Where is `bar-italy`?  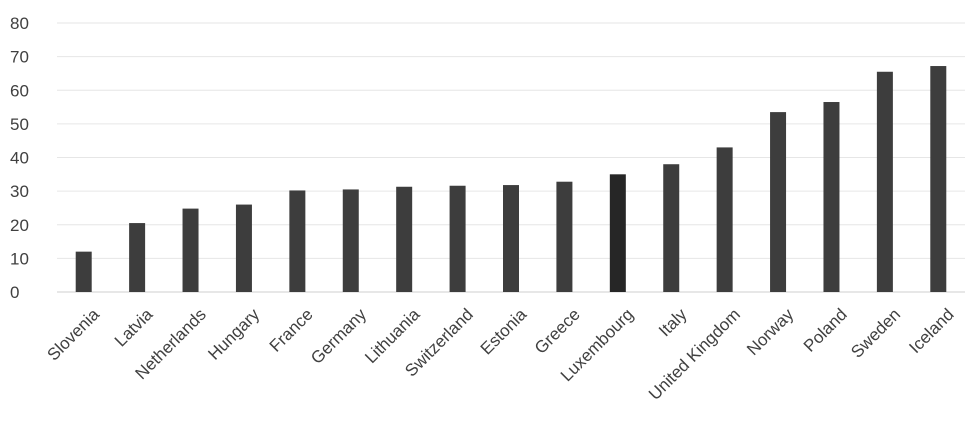
bar-italy is located at coordinates (671, 228).